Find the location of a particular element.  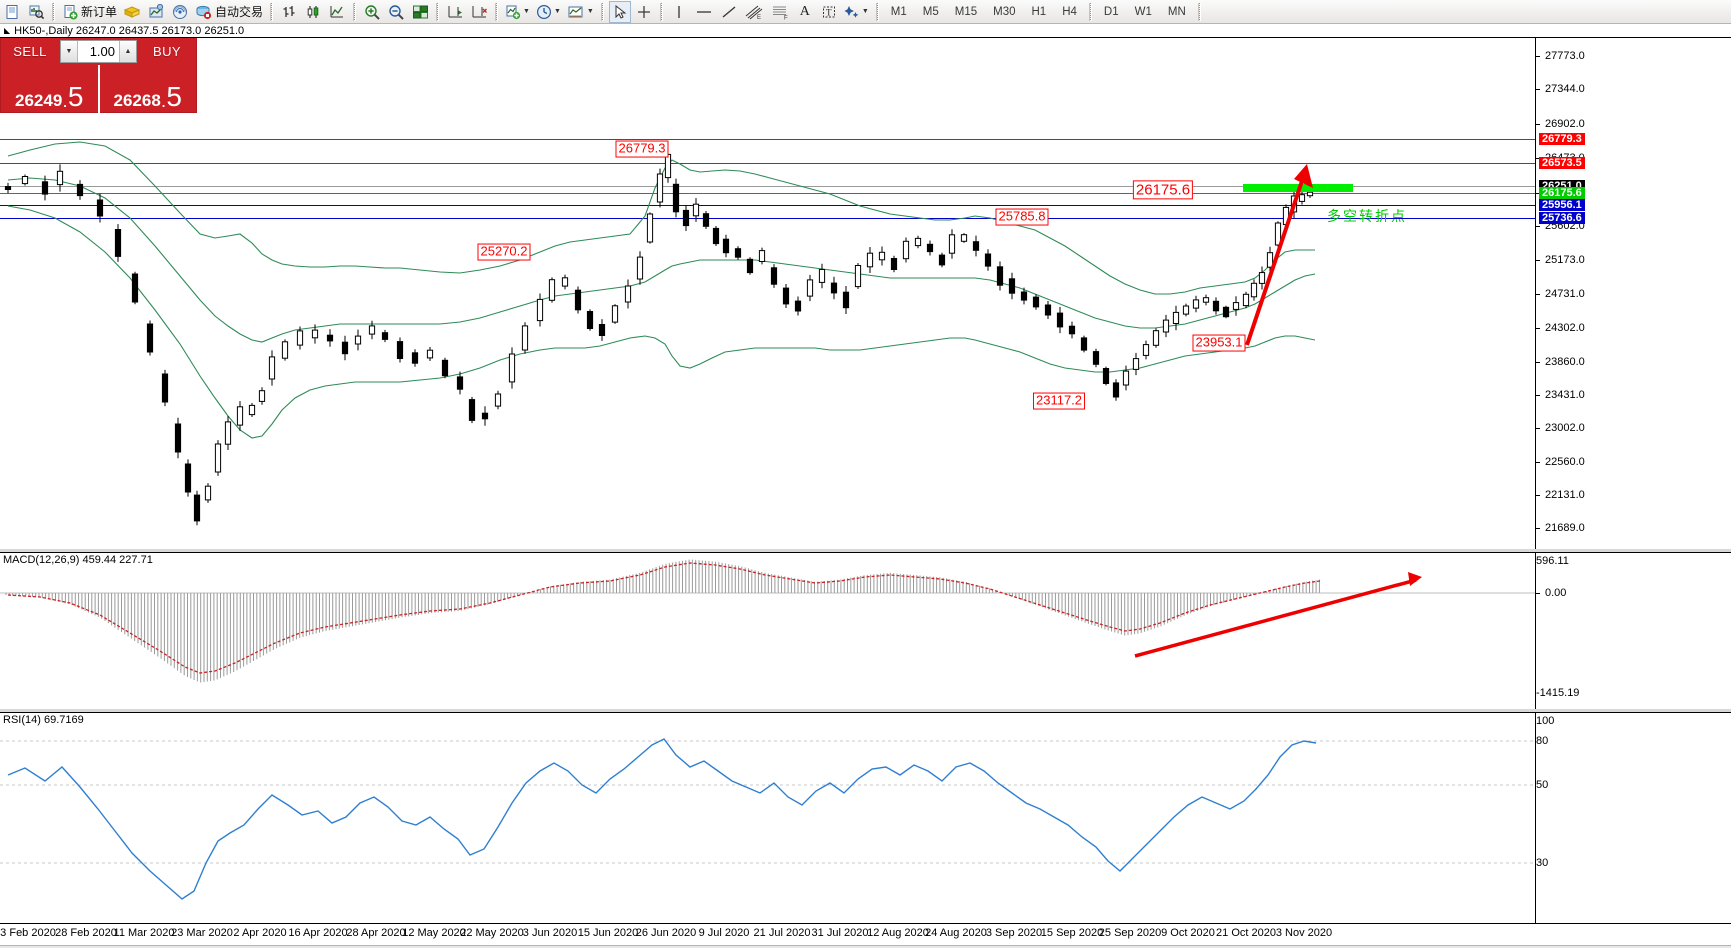

crosshair-icon is located at coordinates (644, 12).